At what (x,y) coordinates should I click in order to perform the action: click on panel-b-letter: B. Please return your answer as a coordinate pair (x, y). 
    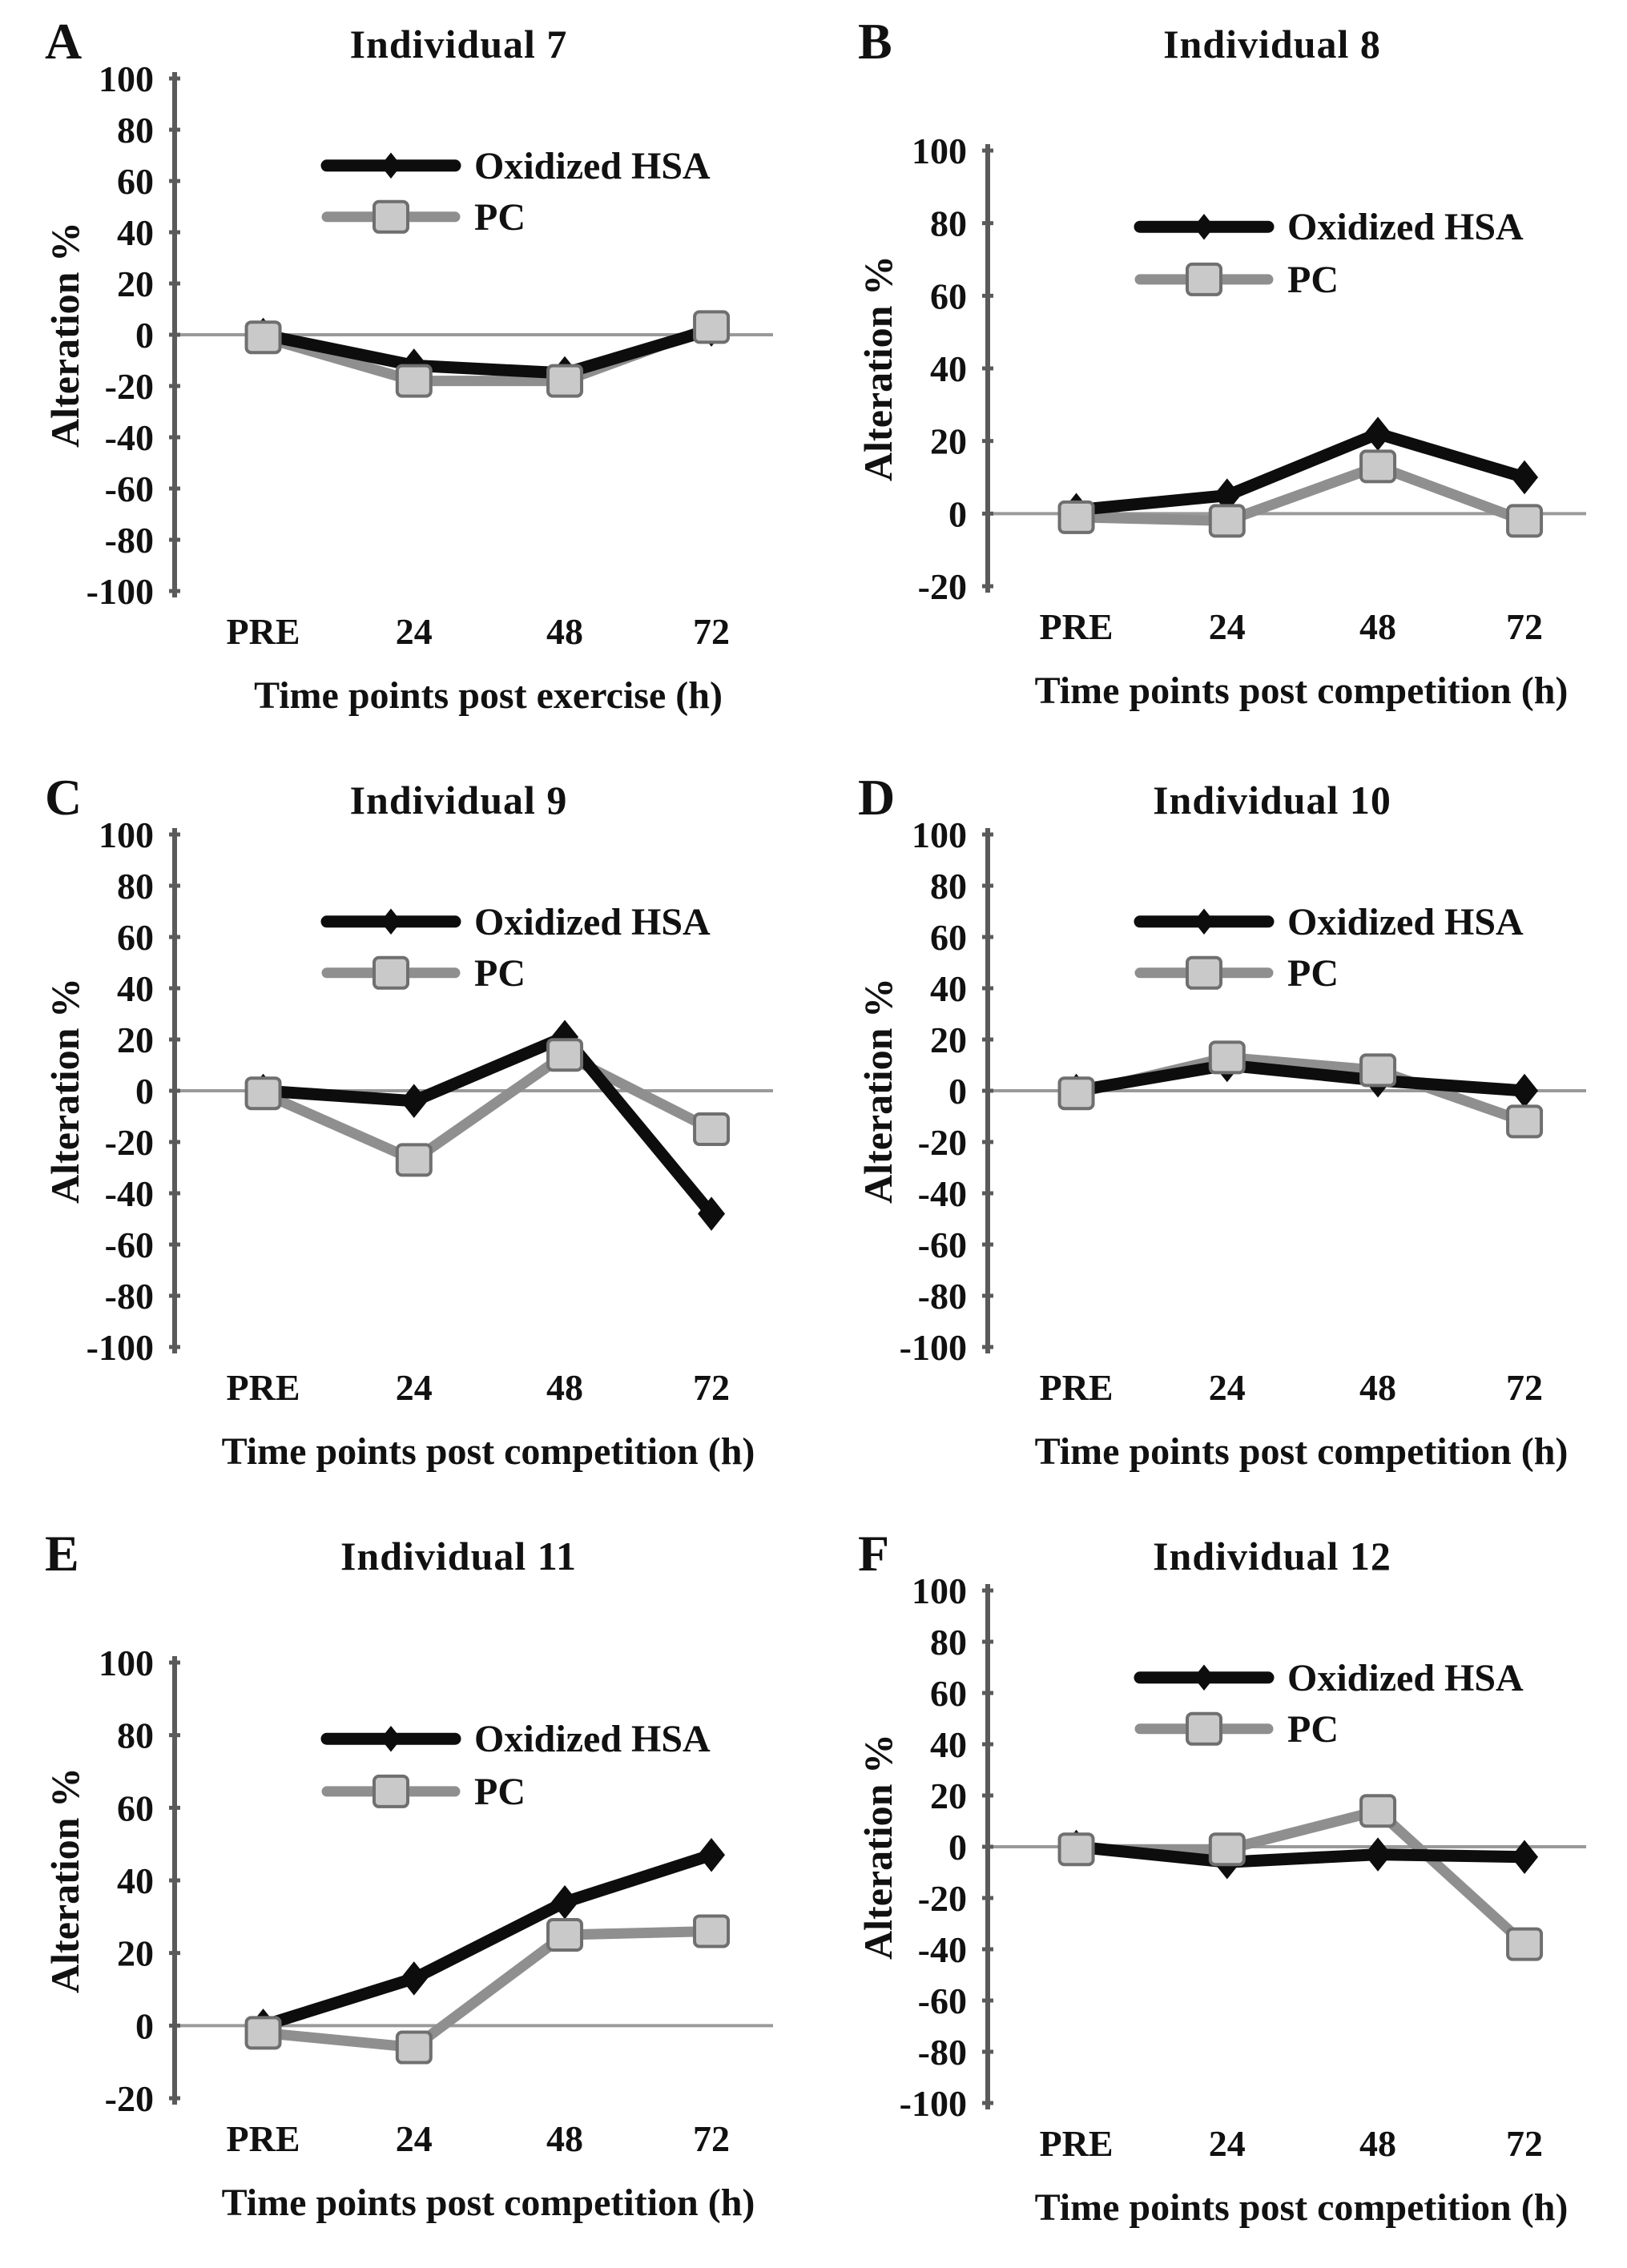
    Looking at the image, I should click on (875, 41).